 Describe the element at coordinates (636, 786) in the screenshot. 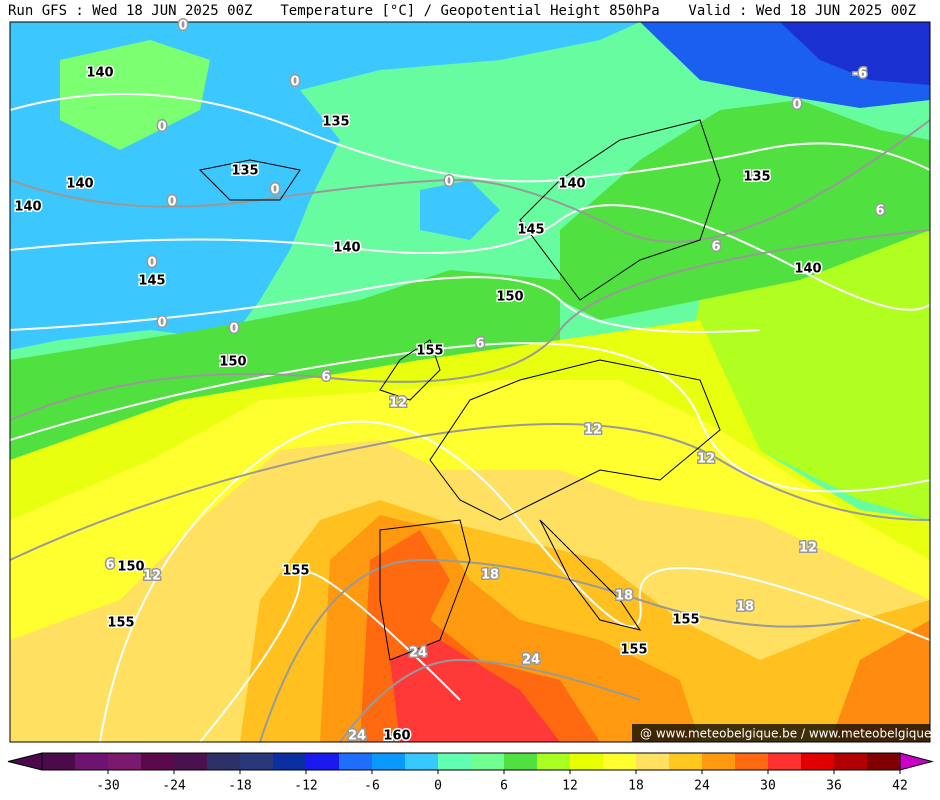

I see `colorbar-tick-label: 18` at that location.